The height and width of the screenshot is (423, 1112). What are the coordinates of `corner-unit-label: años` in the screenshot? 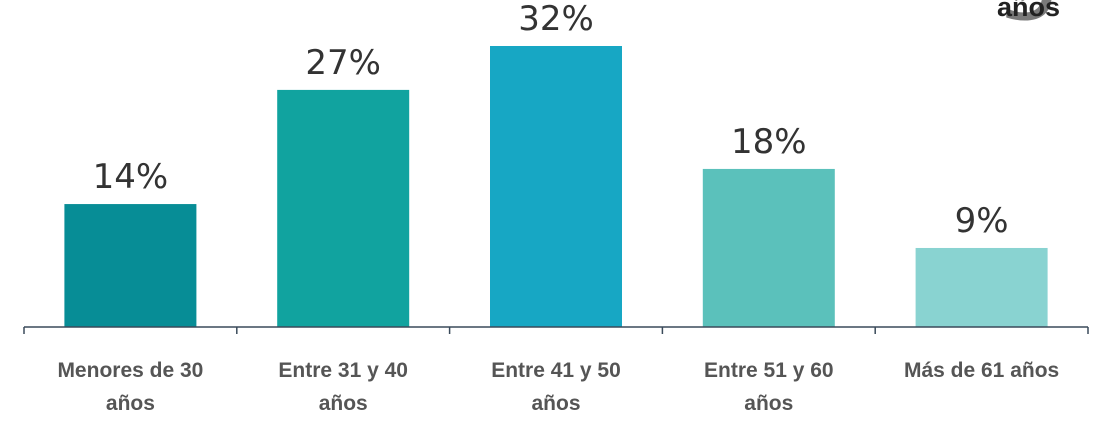 It's located at (1028, 11).